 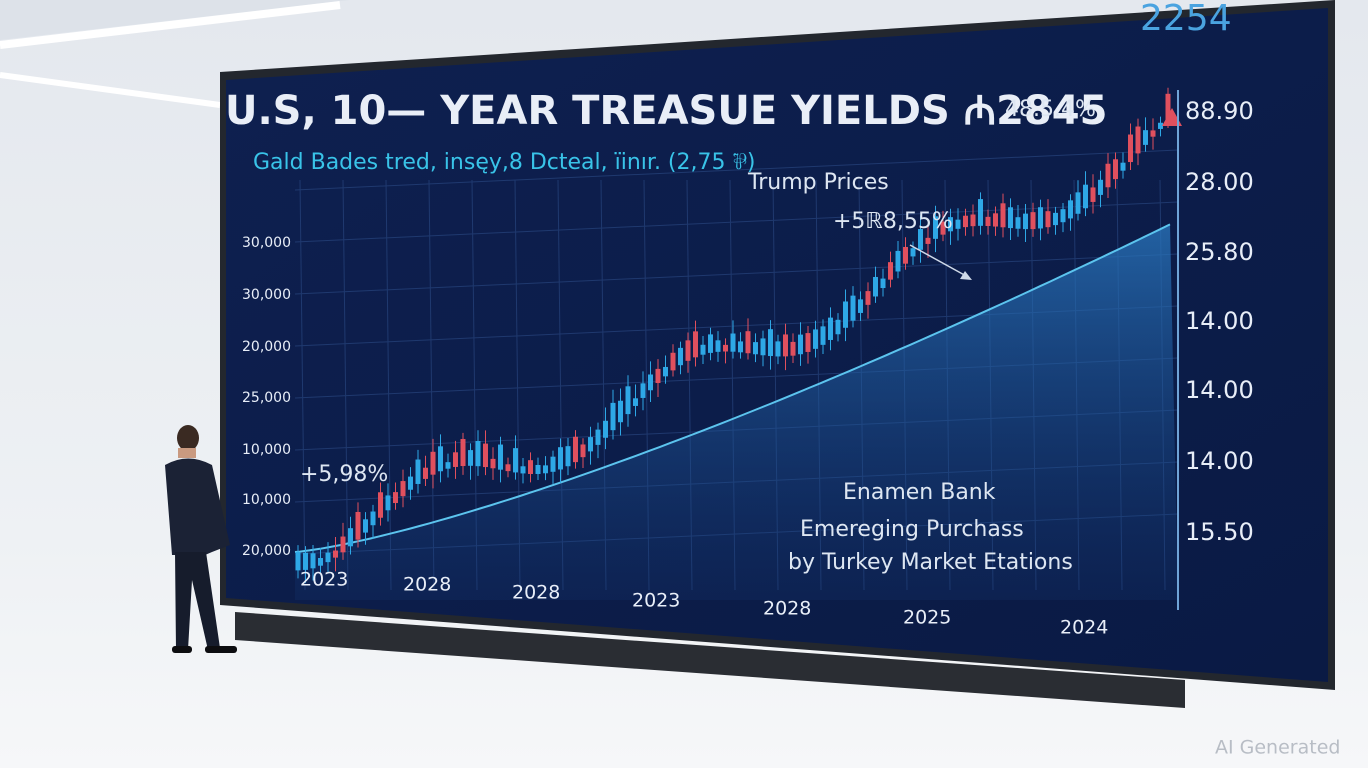 What do you see at coordinates (175, 20) in the screenshot?
I see `ceiling` at bounding box center [175, 20].